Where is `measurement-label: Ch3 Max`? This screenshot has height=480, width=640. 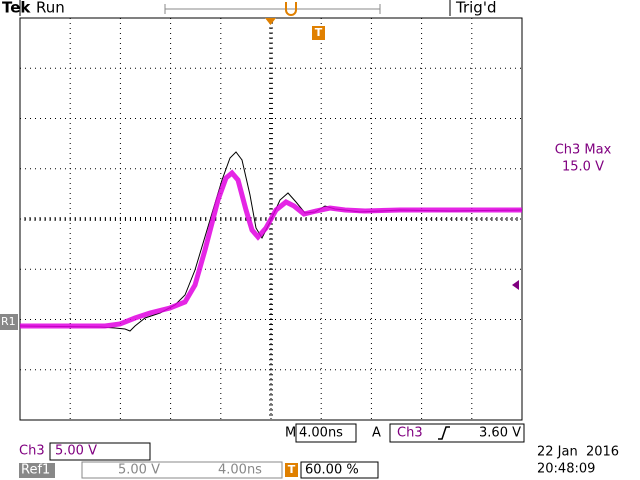 measurement-label: Ch3 Max is located at coordinates (583, 150).